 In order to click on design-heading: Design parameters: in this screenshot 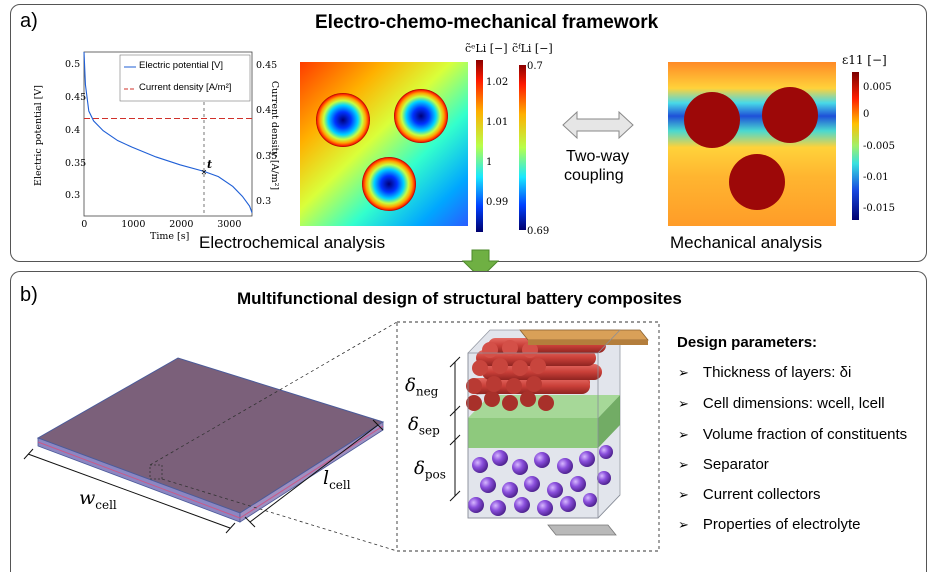, I will do `click(747, 342)`.